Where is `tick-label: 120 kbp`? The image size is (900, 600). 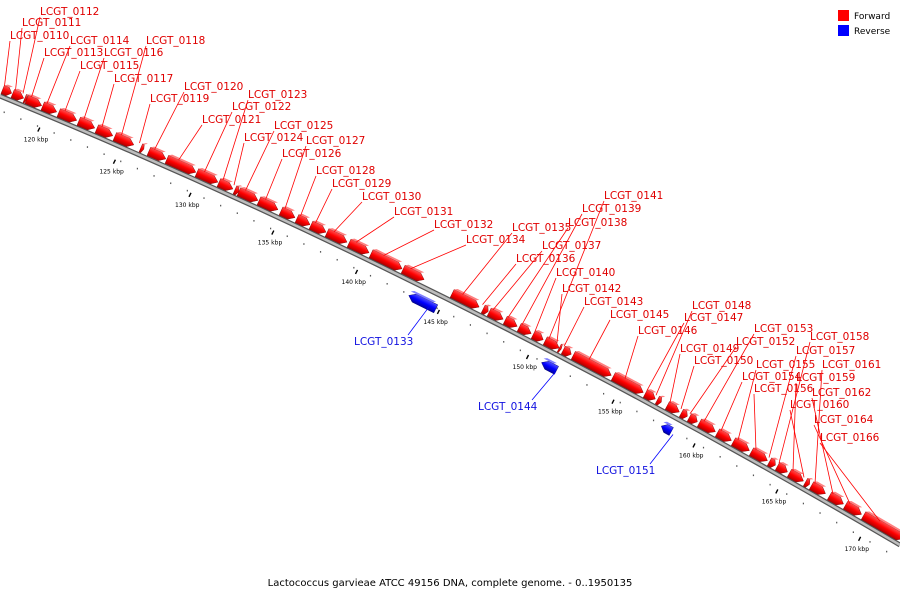
tick-label: 120 kbp is located at coordinates (36, 140).